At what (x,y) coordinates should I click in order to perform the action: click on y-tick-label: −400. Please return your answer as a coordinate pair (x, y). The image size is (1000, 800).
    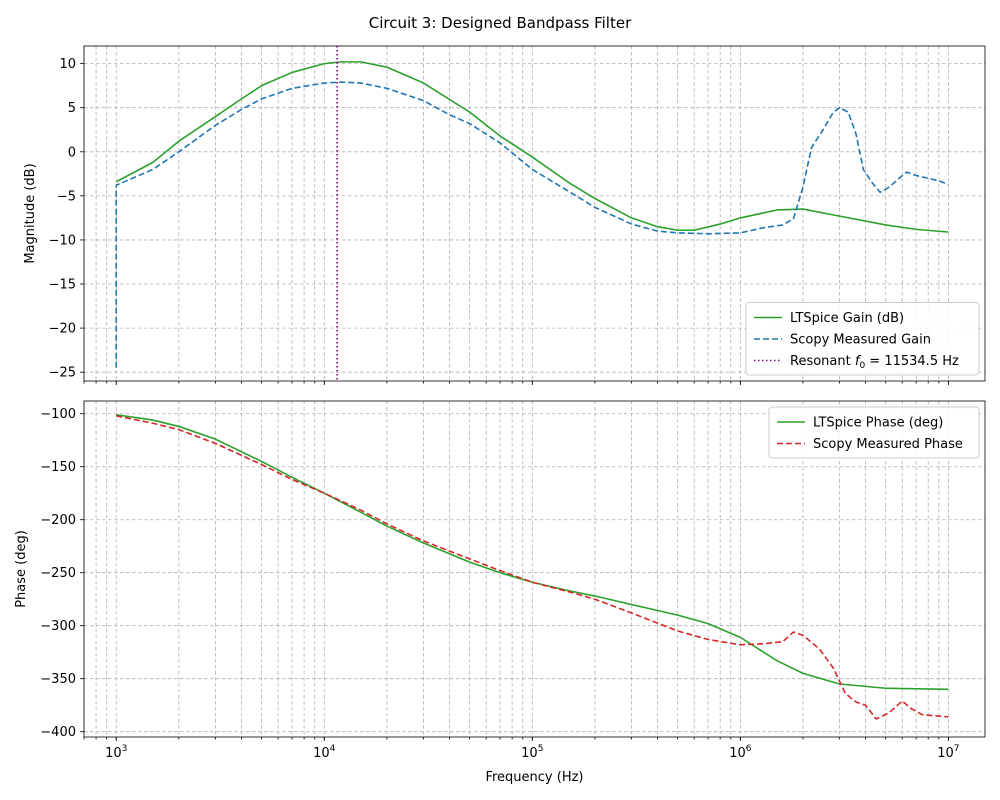
    Looking at the image, I should click on (58, 732).